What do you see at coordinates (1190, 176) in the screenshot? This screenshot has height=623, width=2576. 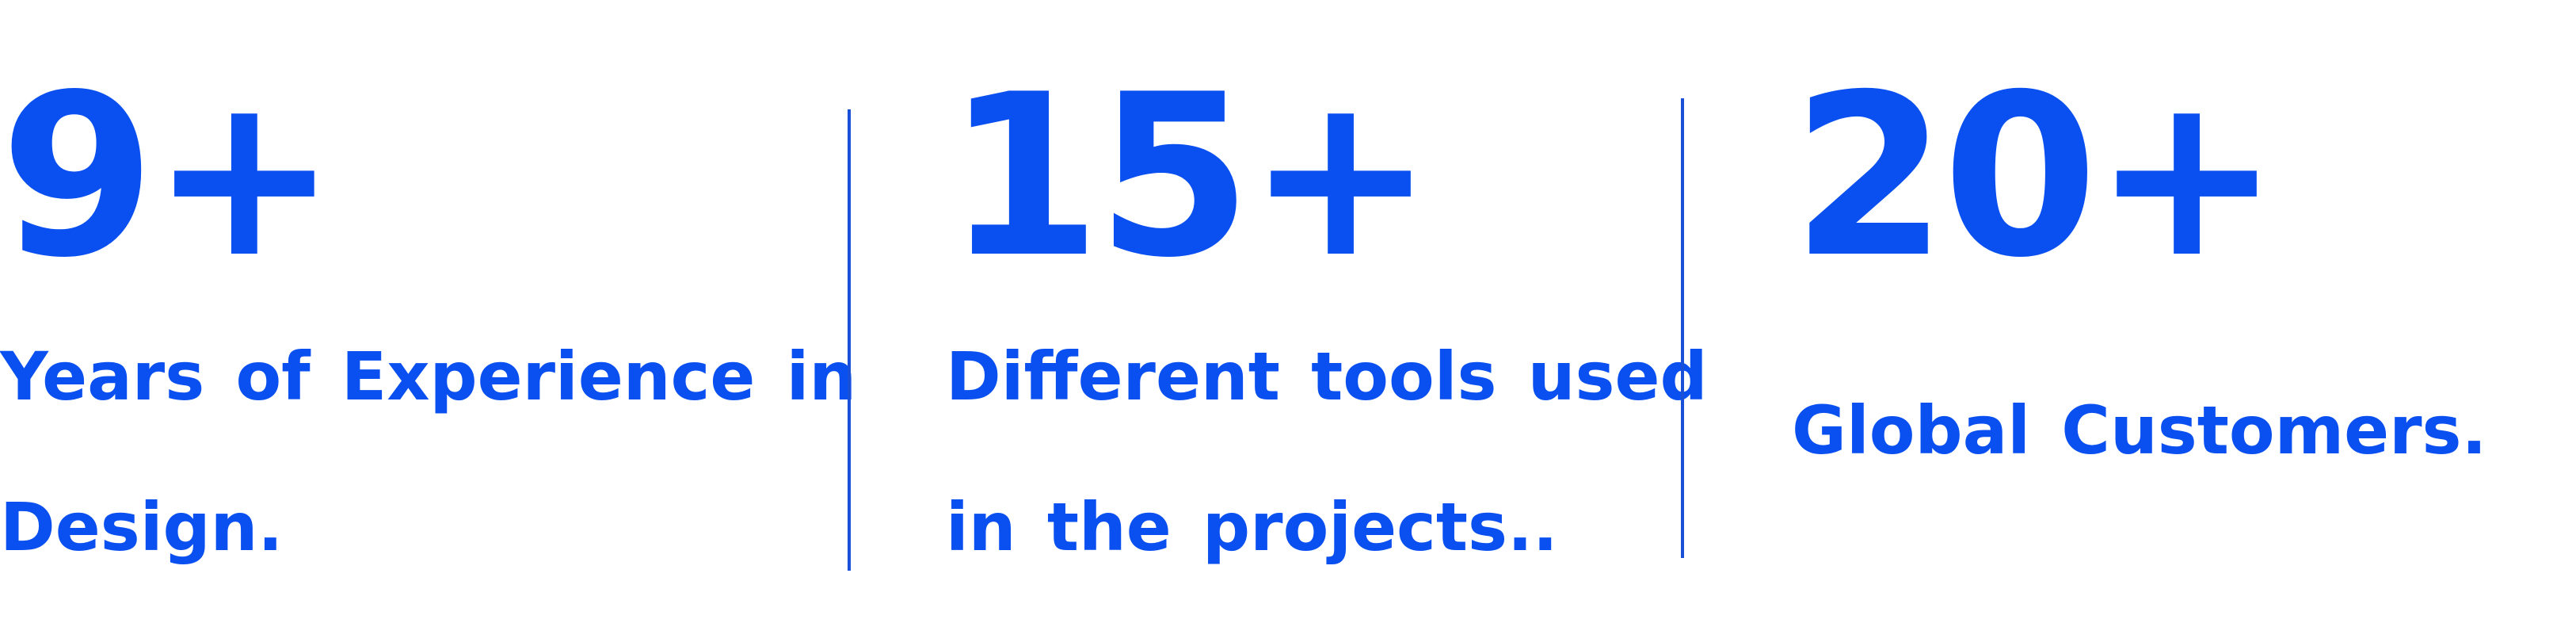 I see `stat-value: 15+` at bounding box center [1190, 176].